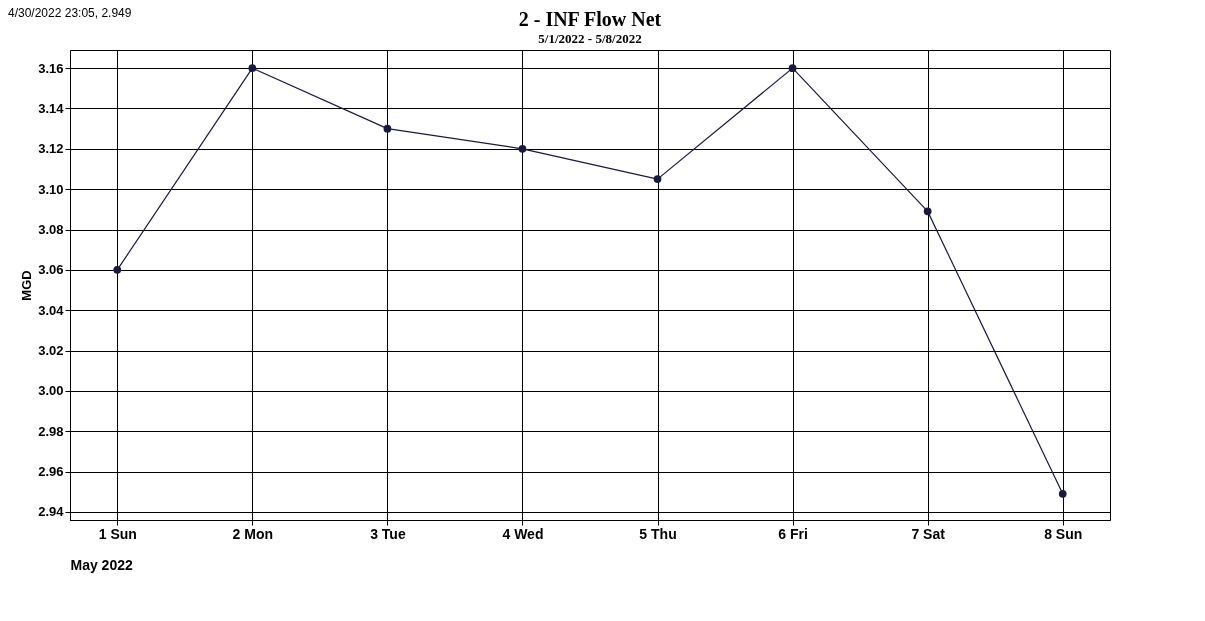 The height and width of the screenshot is (621, 1205). I want to click on x-axis-title: May 2022, so click(101, 564).